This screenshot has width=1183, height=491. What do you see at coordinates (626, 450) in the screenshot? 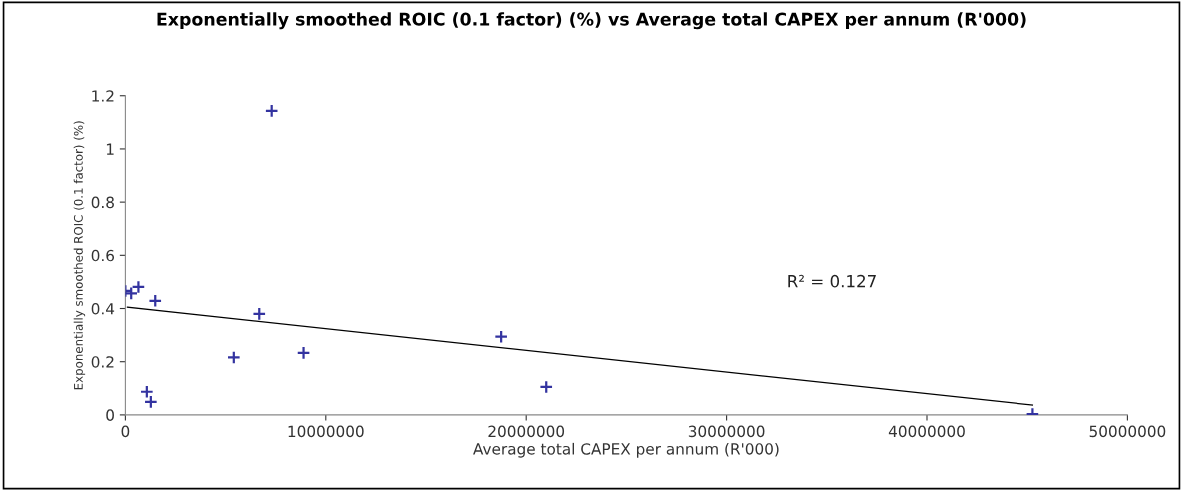
I see `x-axis-title: Average total CAPEX per annum (R'000)` at bounding box center [626, 450].